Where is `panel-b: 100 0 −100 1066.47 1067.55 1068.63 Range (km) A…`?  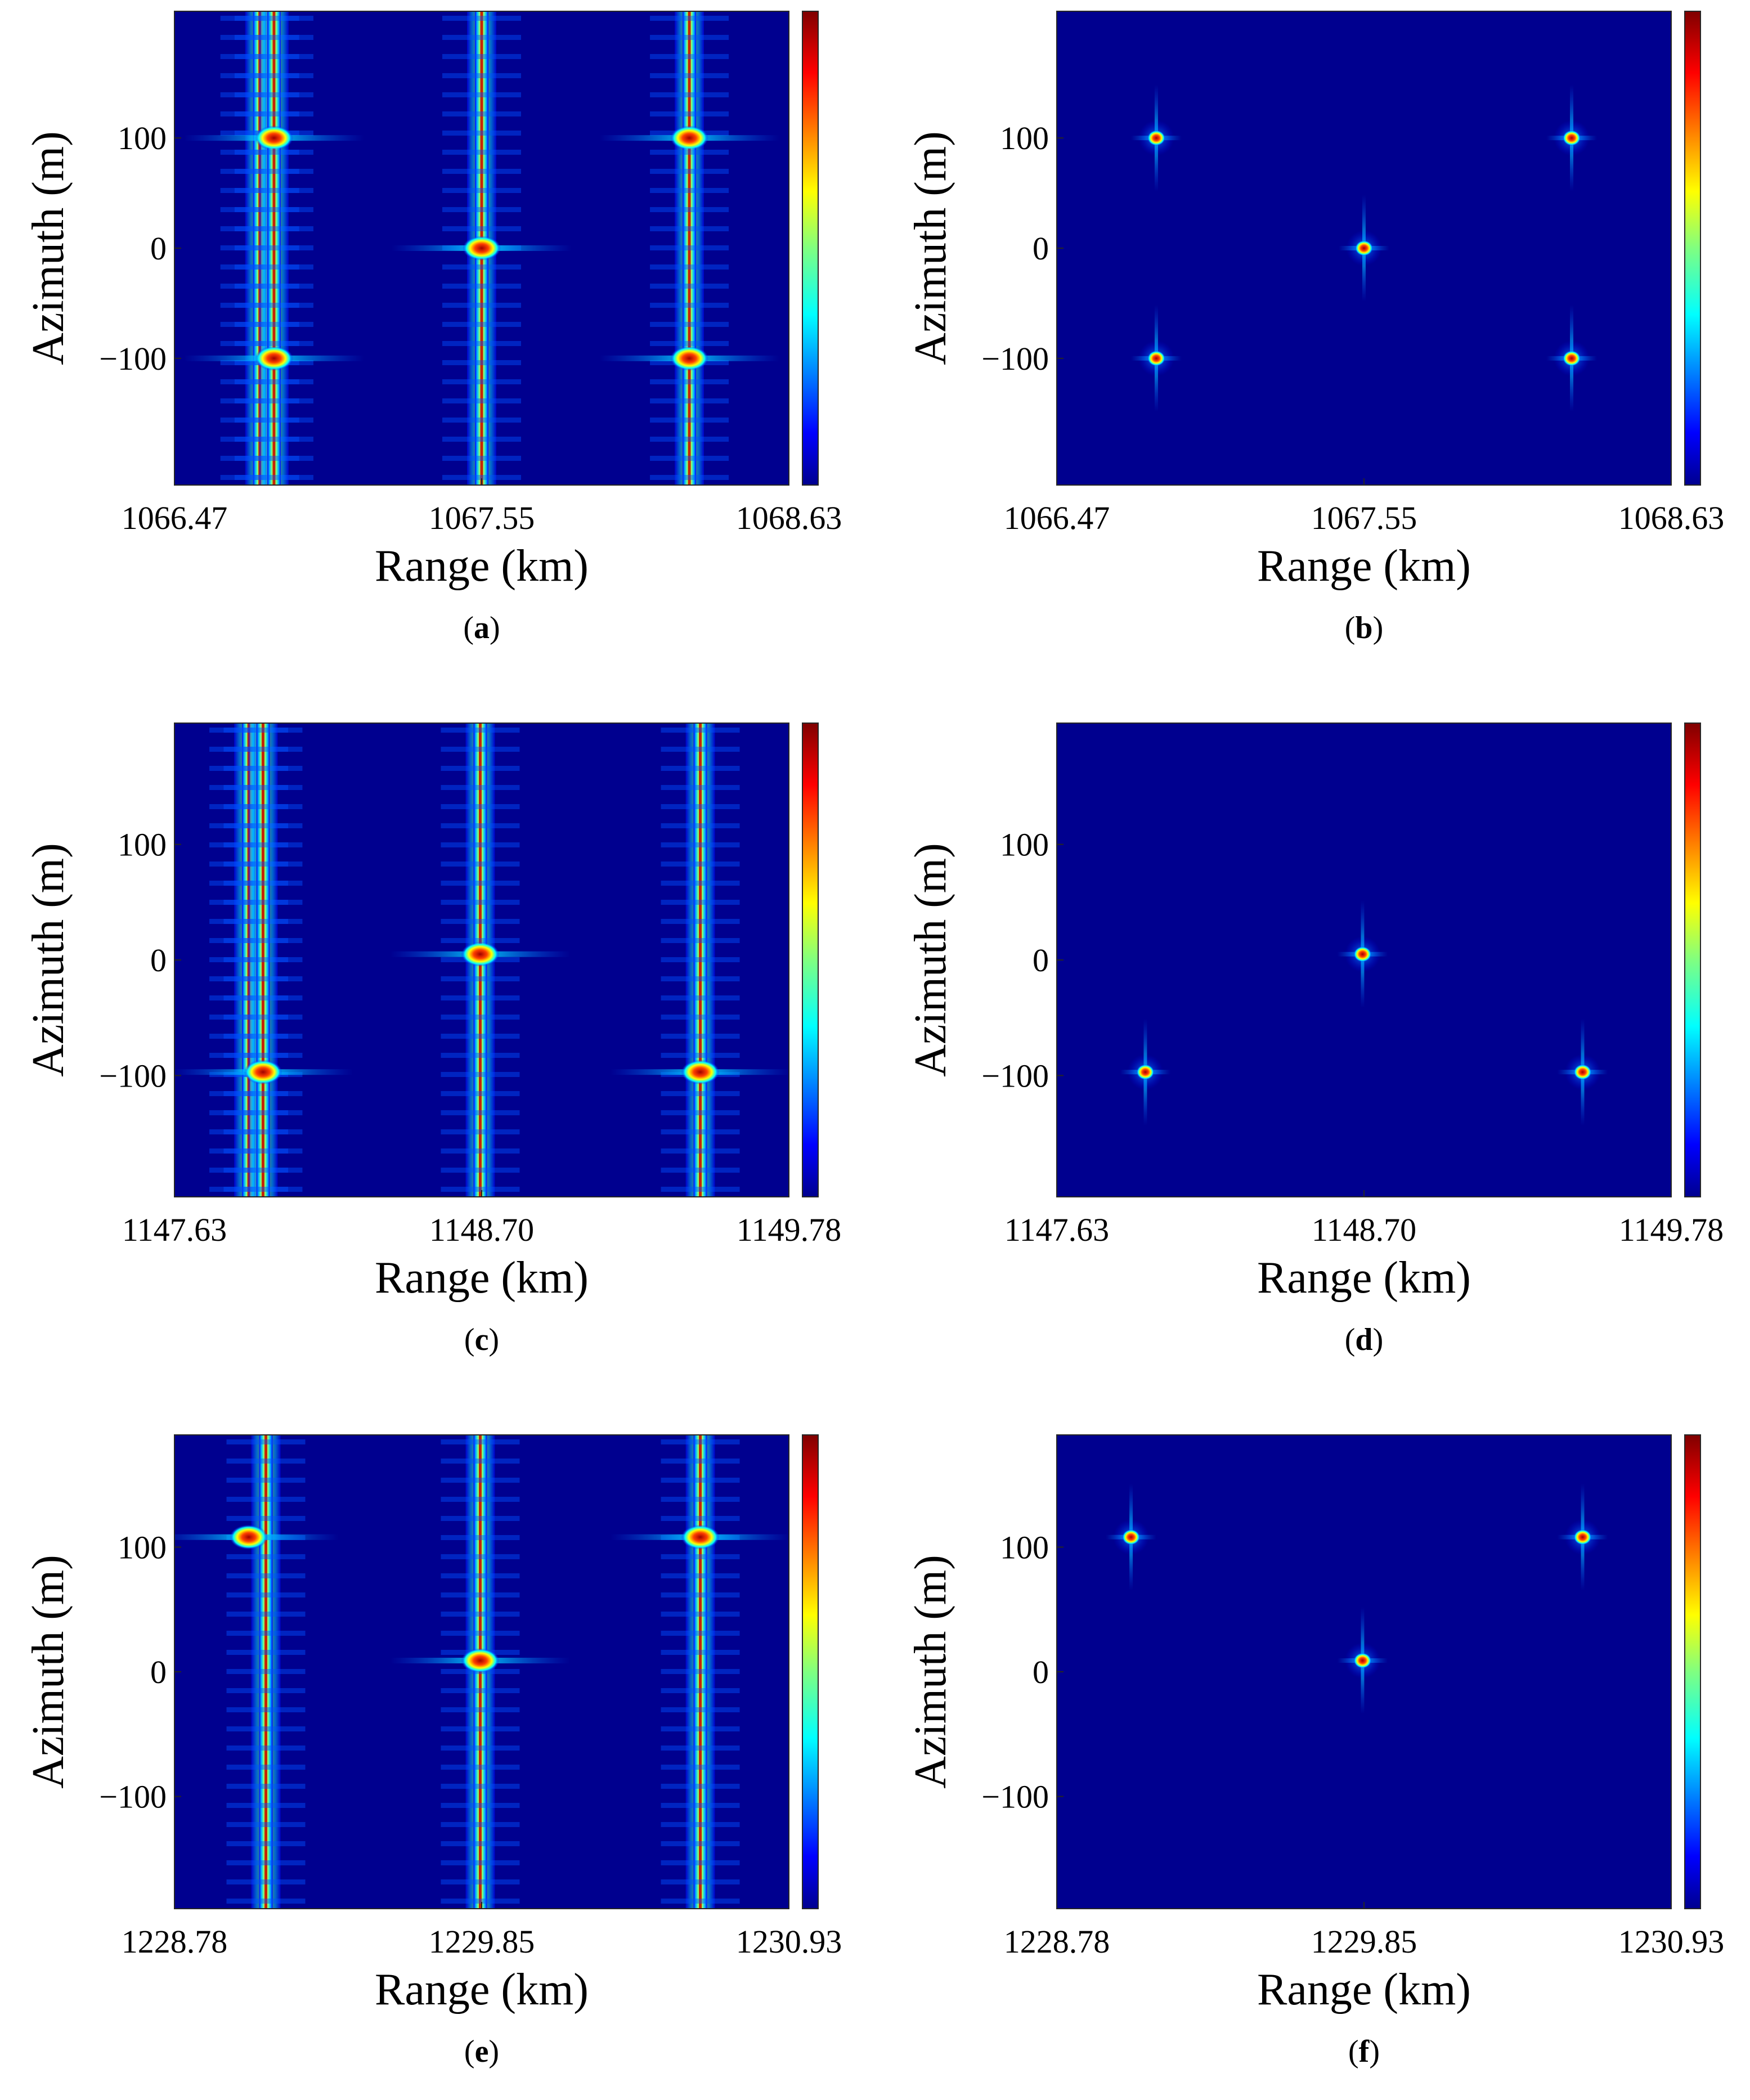
panel-b: 100 0 −100 1066.47 1067.55 1068.63 Range (km) A… is located at coordinates (1315, 328).